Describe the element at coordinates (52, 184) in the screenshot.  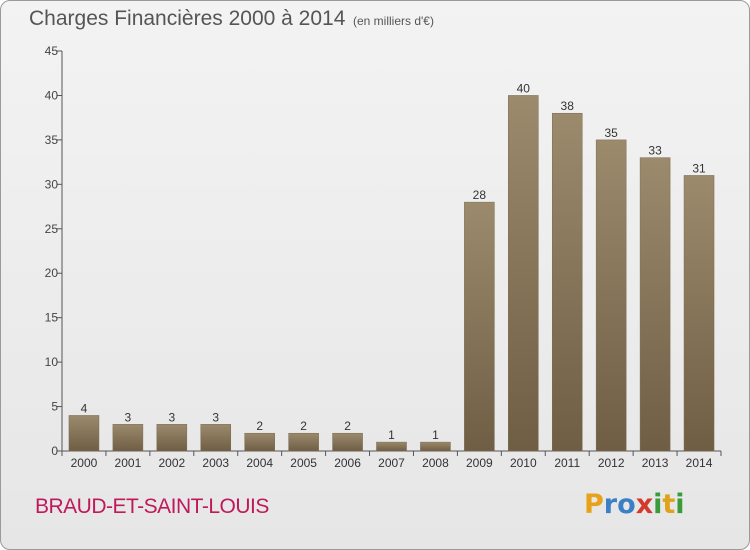
I see `y-tick-label: 30` at that location.